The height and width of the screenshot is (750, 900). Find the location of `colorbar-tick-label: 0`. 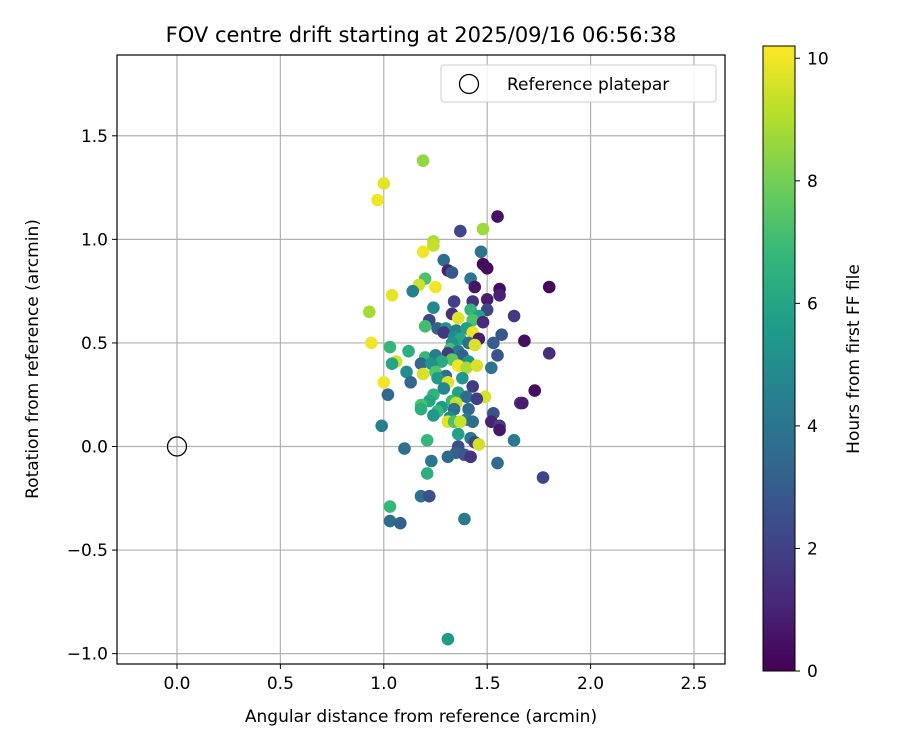

colorbar-tick-label: 0 is located at coordinates (812, 672).